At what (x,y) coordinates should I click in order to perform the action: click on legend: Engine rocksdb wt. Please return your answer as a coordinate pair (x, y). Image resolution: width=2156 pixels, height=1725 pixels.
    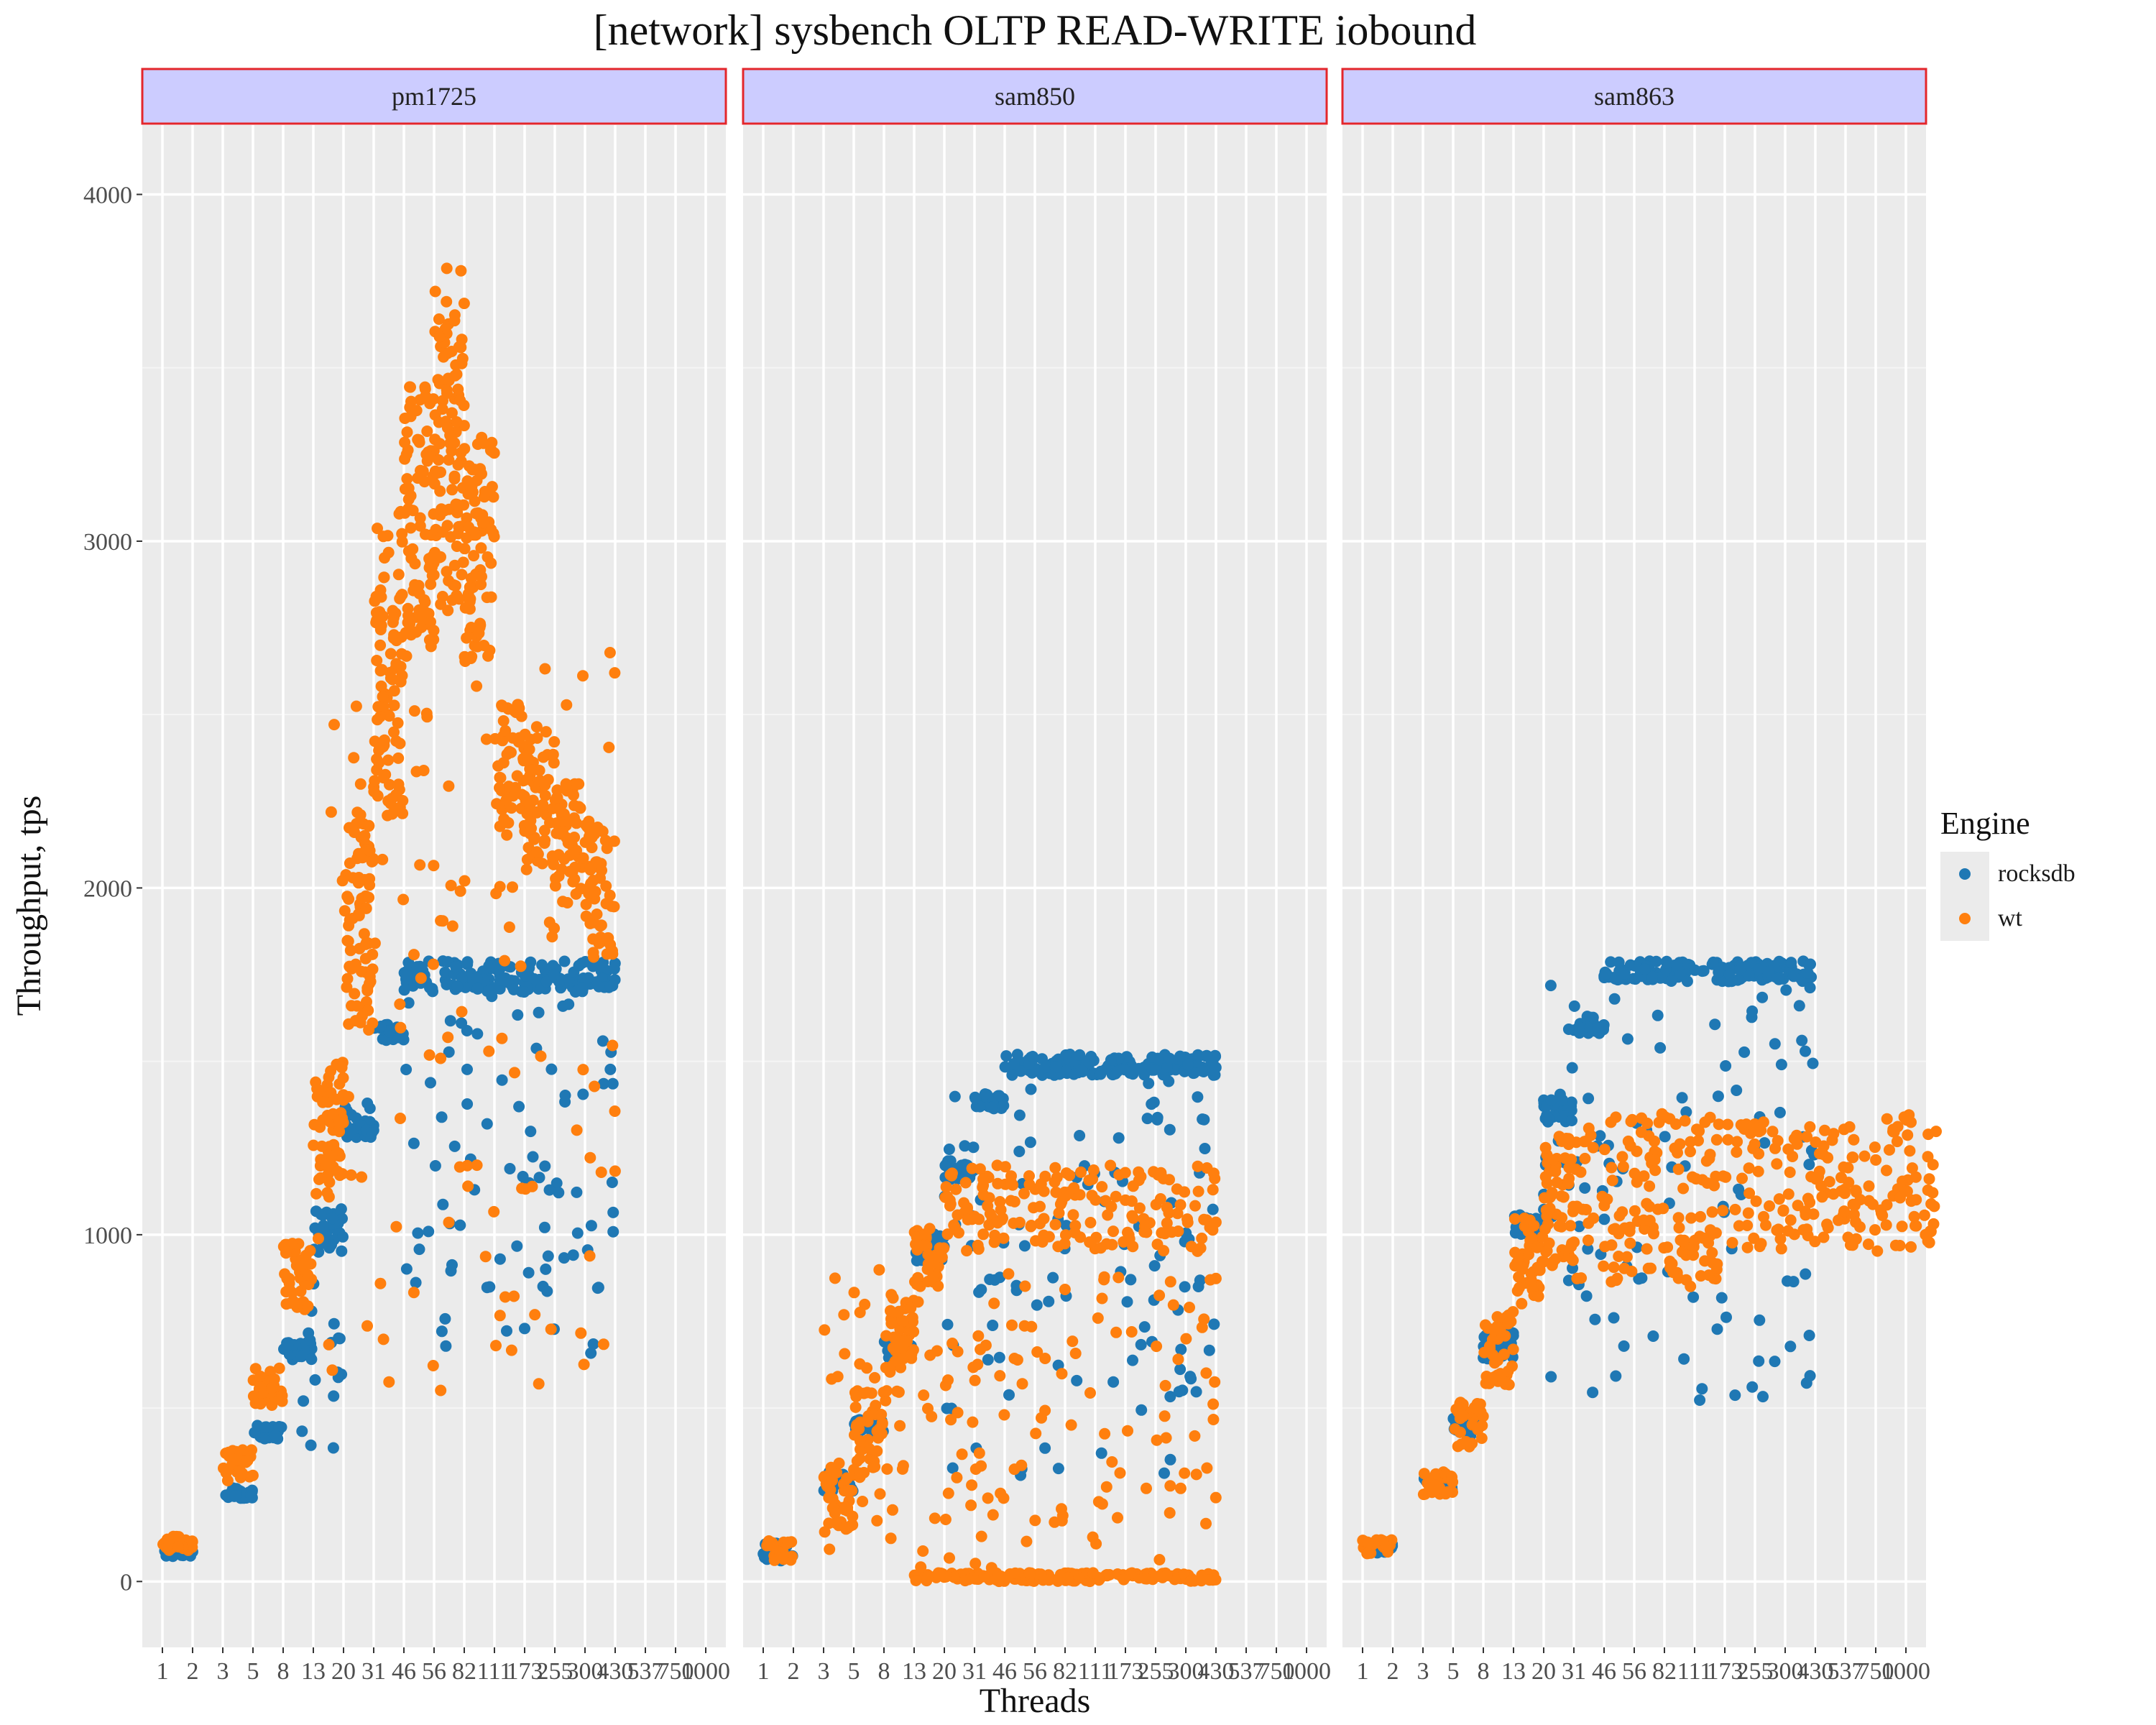
    Looking at the image, I should click on (2041, 873).